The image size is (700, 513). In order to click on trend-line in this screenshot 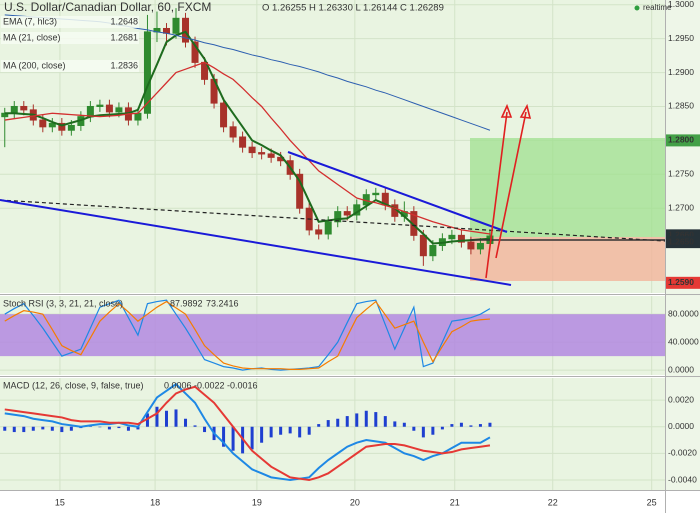, I will do `click(256, 242)`.